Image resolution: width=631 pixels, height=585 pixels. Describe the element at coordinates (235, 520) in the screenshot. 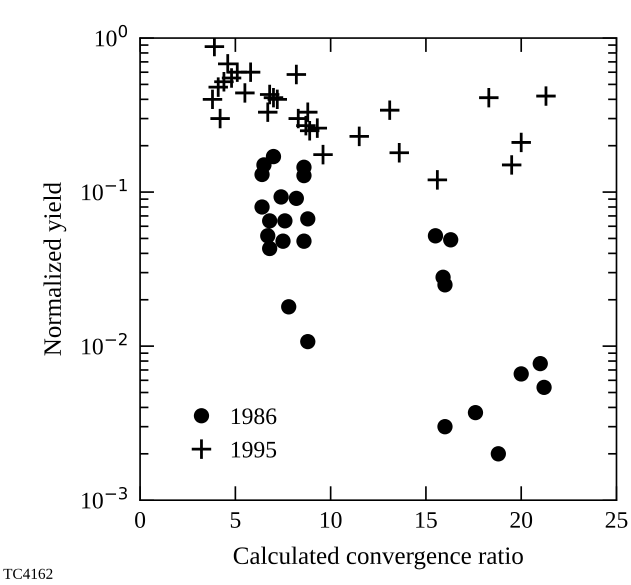

I see `x-tick-label: 5` at that location.